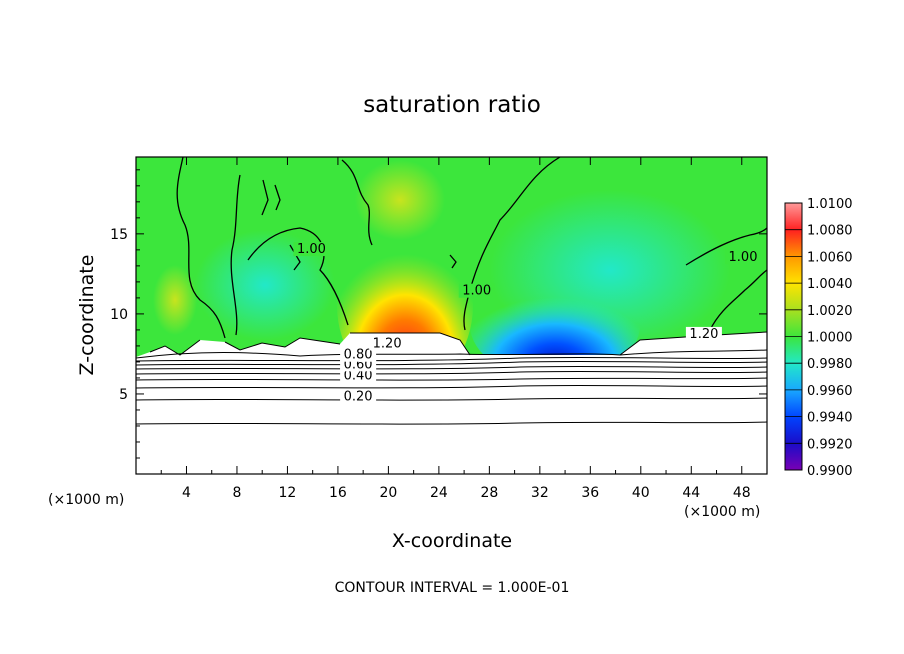 Image resolution: width=904 pixels, height=654 pixels. I want to click on x-tick-label: 8, so click(236, 493).